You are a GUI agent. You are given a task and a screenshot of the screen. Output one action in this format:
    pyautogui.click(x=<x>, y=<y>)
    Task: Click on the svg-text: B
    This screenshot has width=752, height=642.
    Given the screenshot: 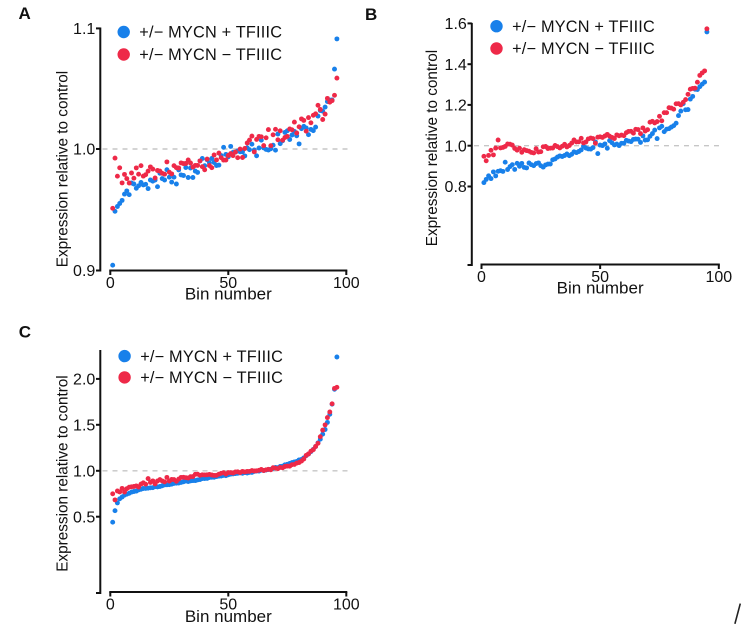 What is the action you would take?
    pyautogui.click(x=371, y=14)
    